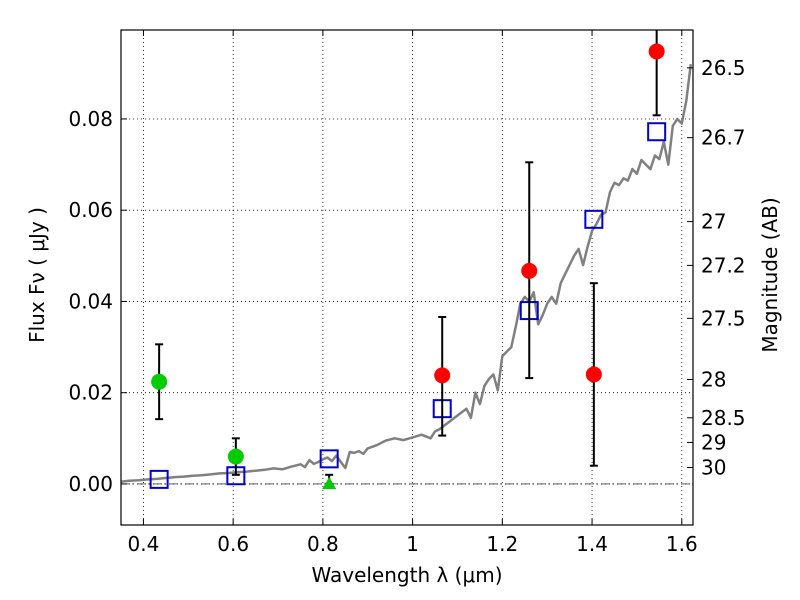 The width and height of the screenshot is (800, 600). I want to click on y-tick-label: 0.06, so click(90, 210).